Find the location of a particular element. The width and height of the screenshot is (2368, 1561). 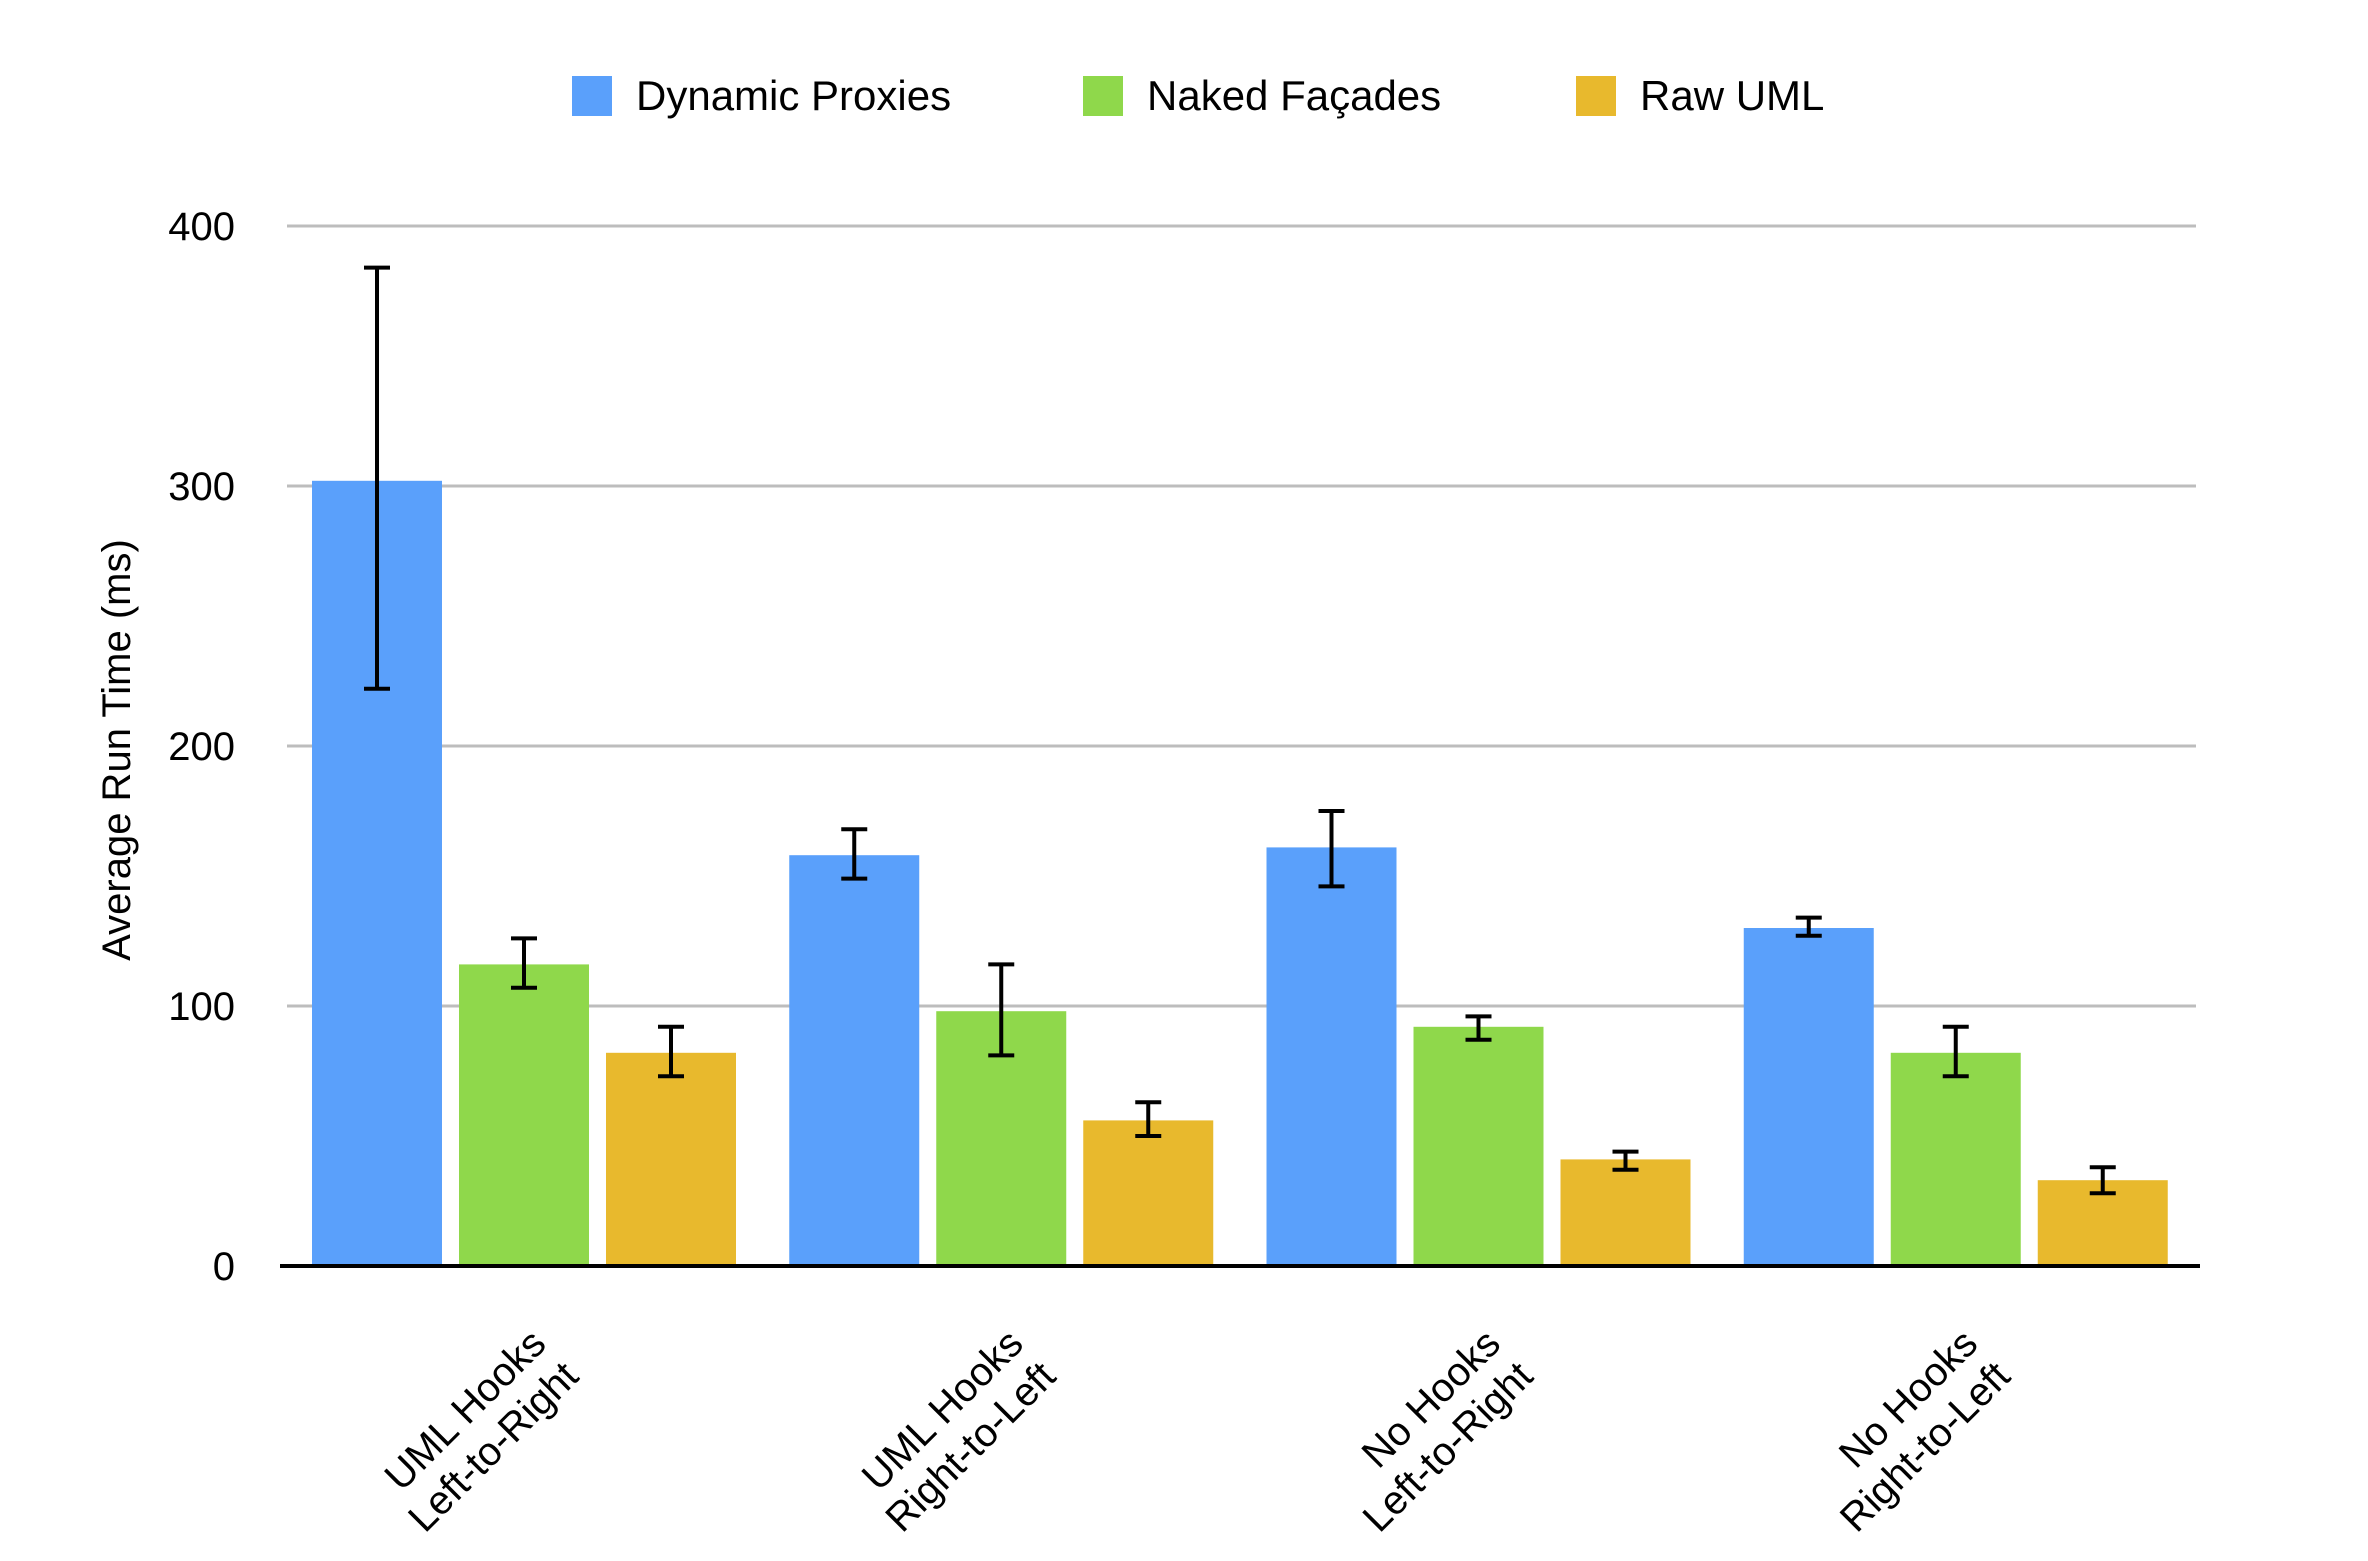

y-tick-label: 400 is located at coordinates (201, 227).